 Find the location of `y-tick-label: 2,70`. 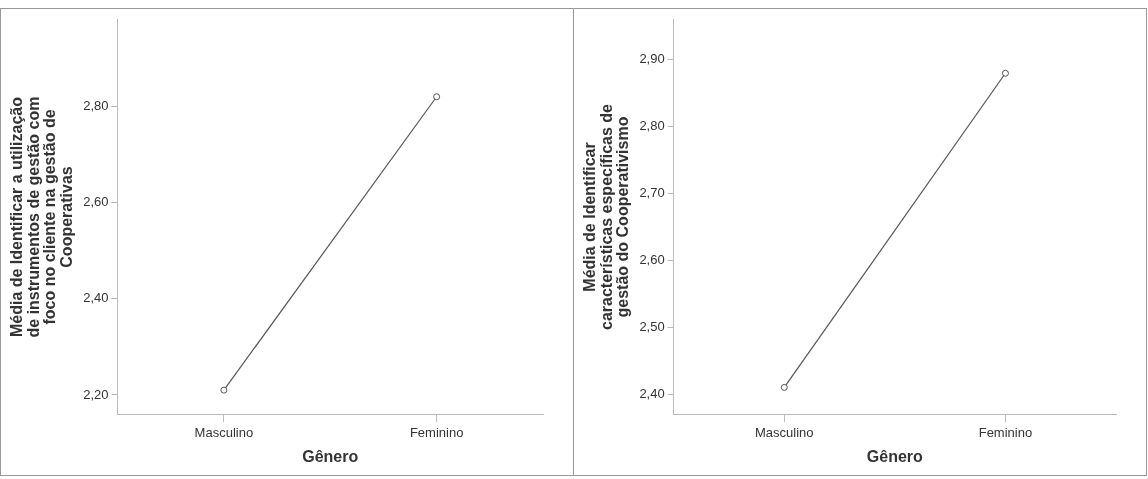

y-tick-label: 2,70 is located at coordinates (652, 193).